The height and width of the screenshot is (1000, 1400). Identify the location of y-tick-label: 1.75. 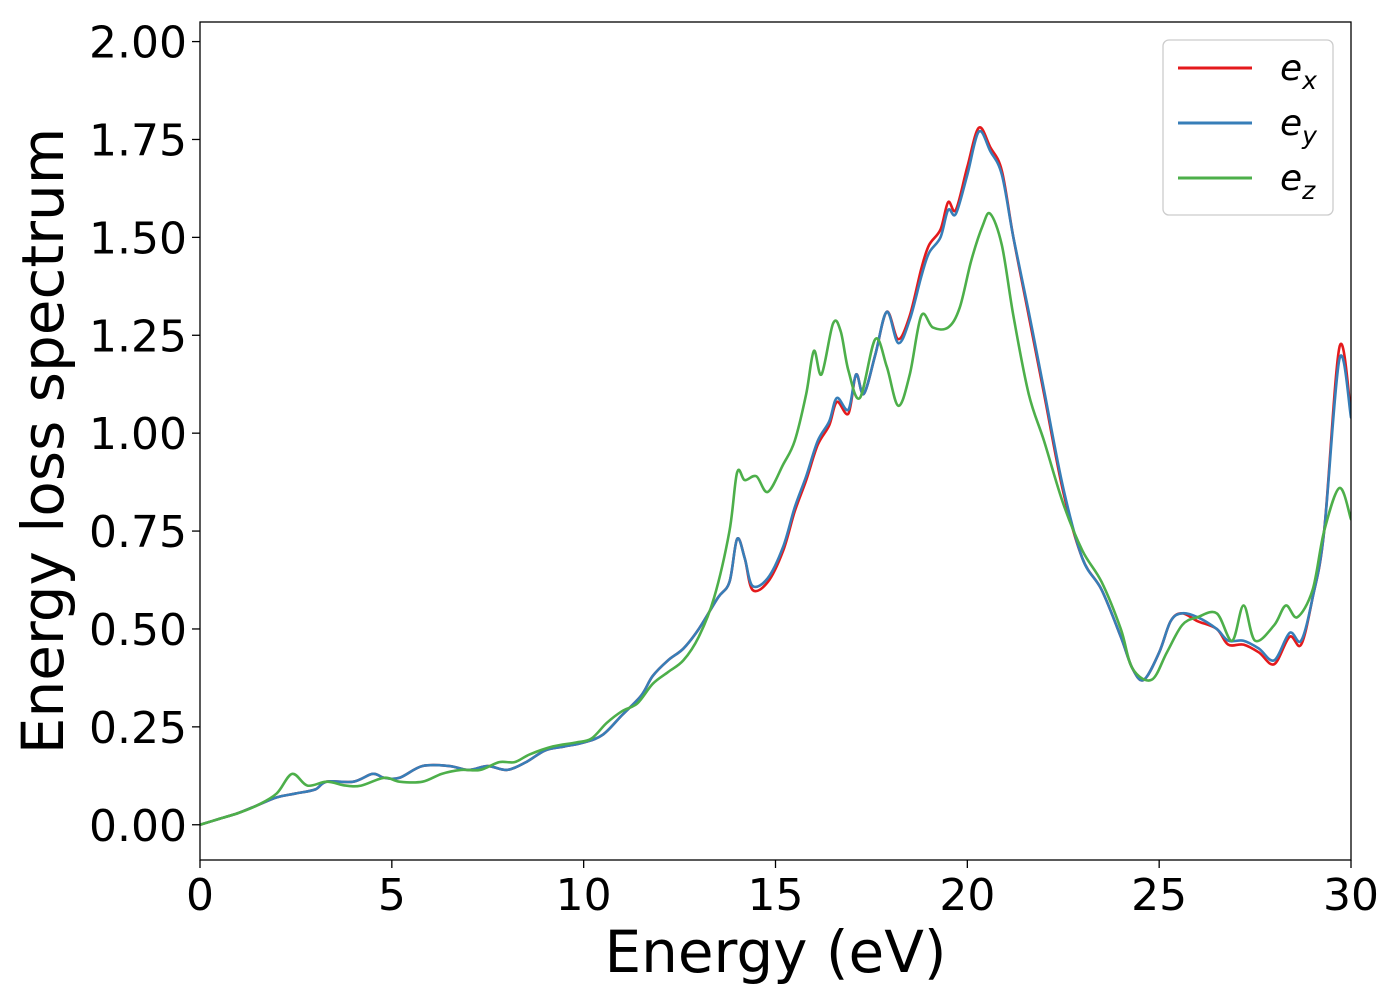
(138, 140).